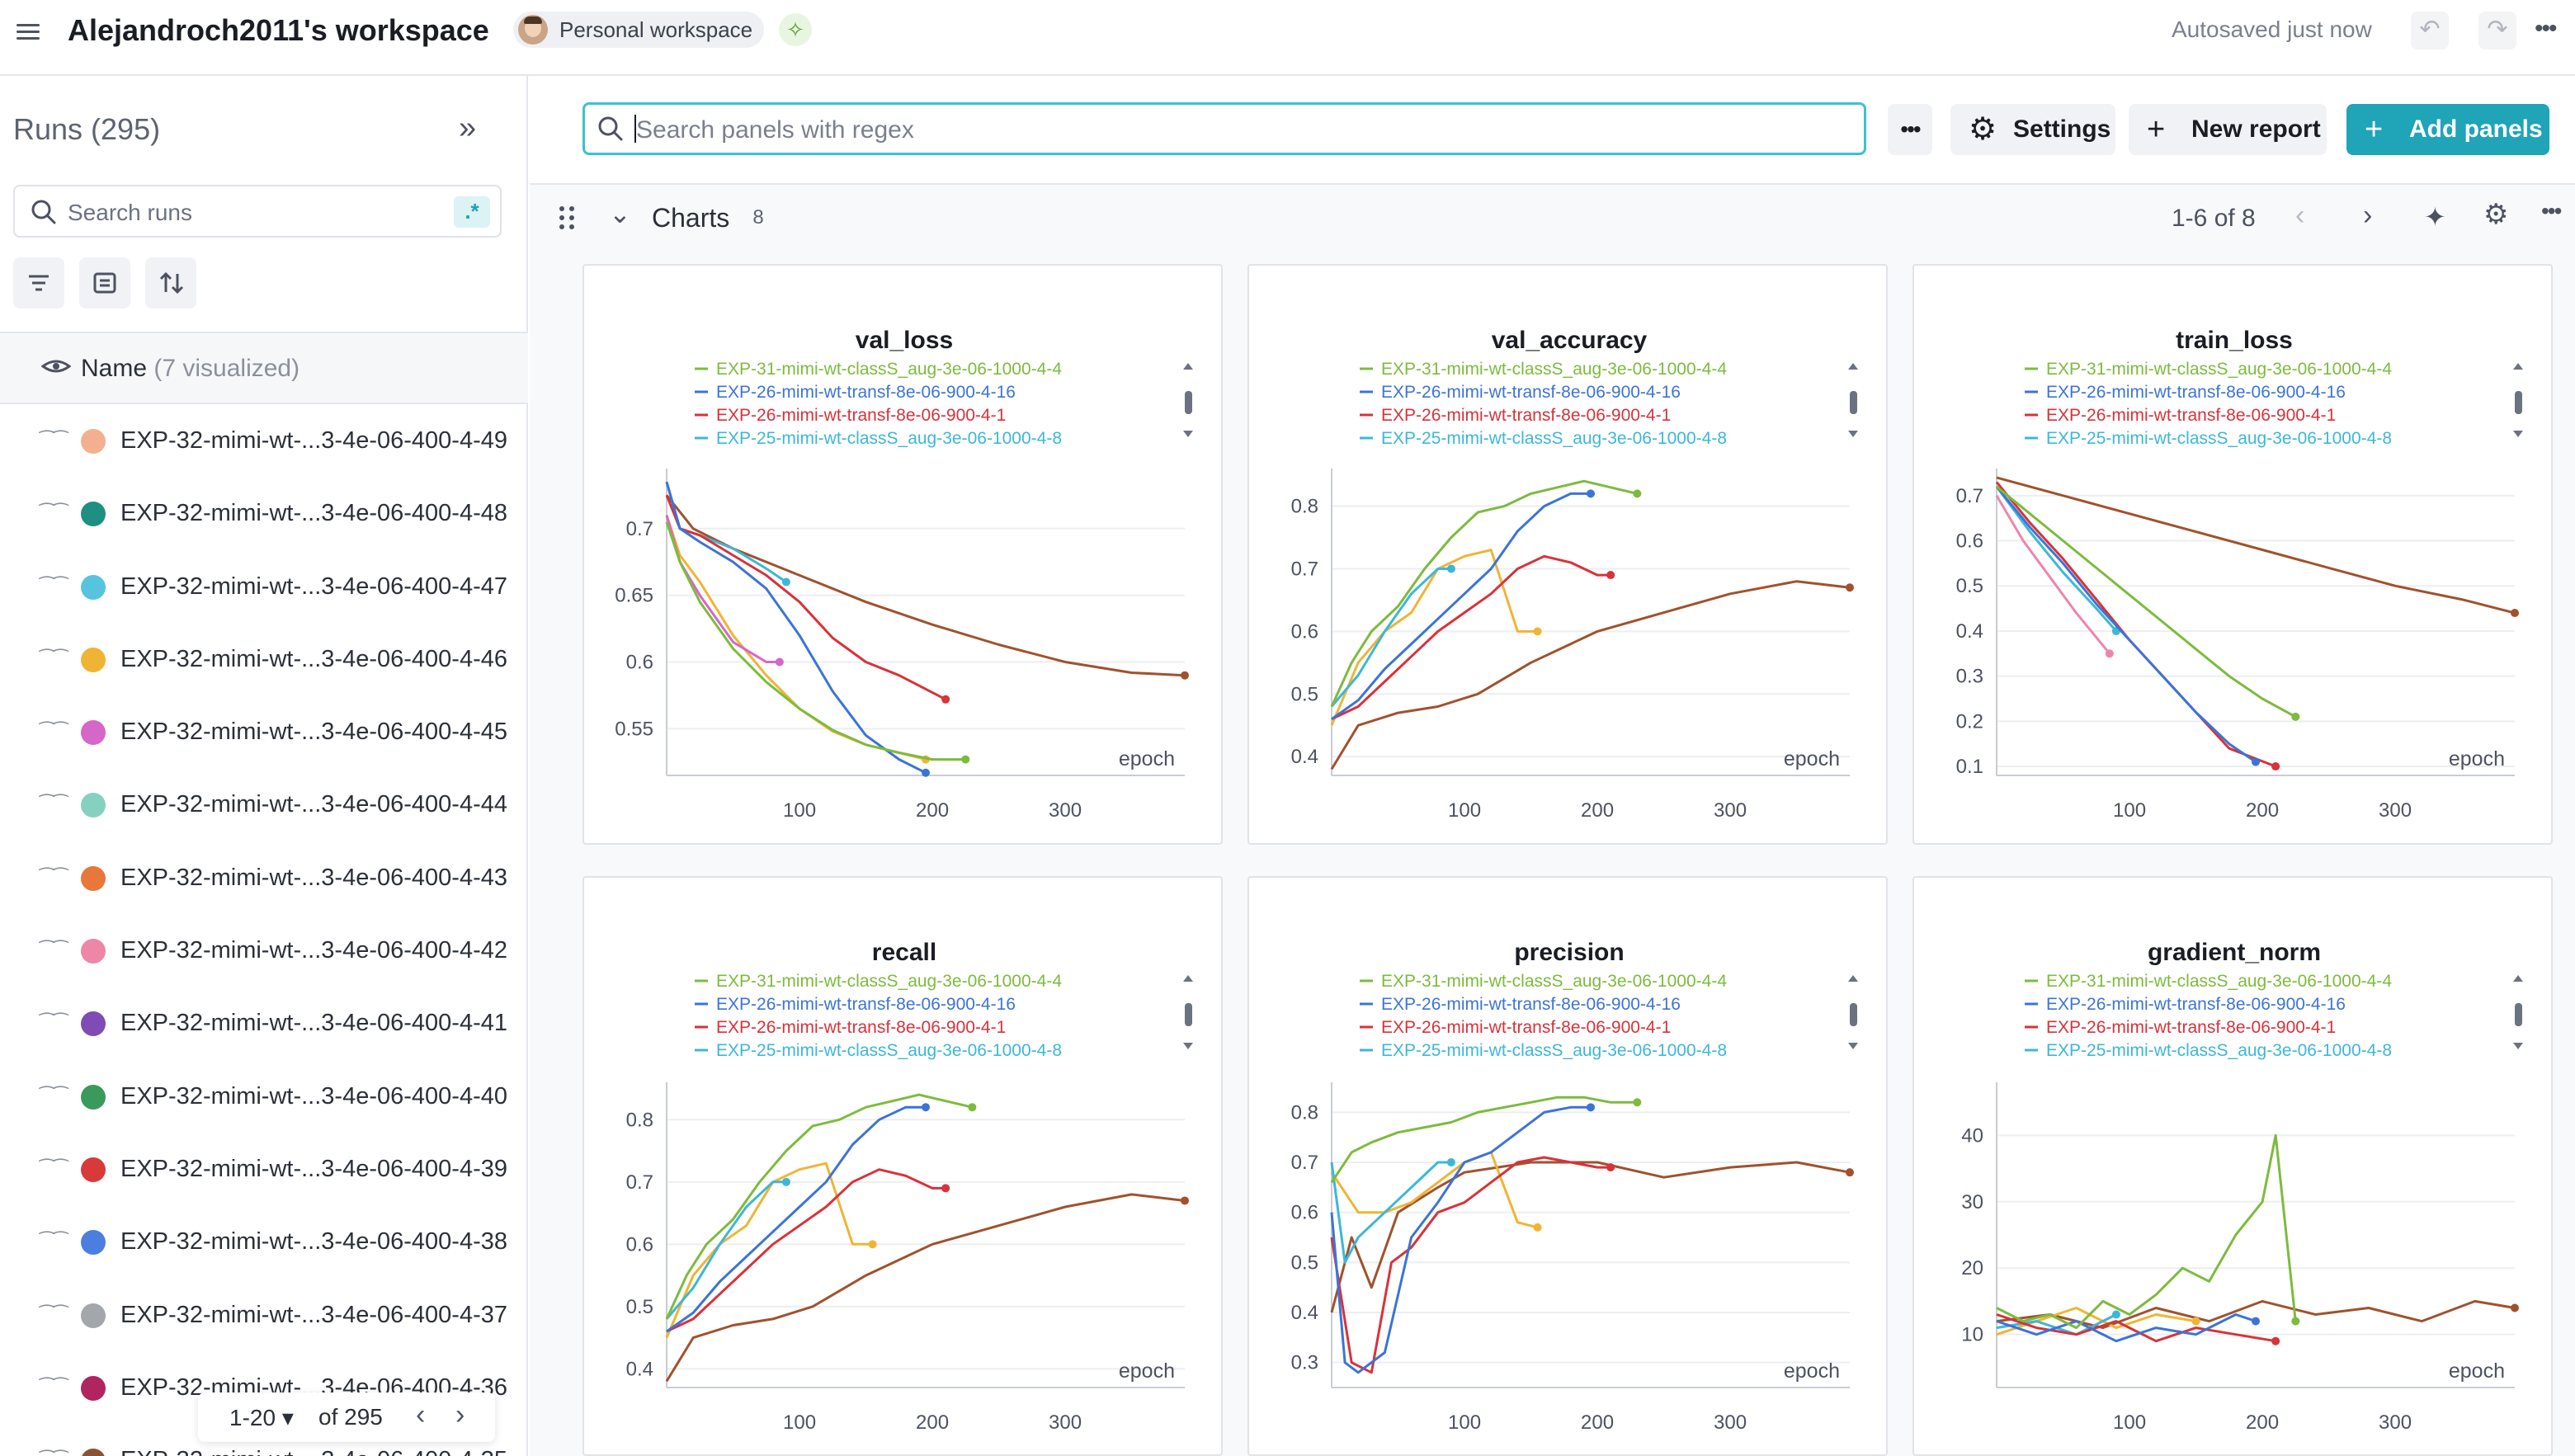  I want to click on run-row: ⁀⁀ EXP-32-mimi-wt-...3-4e-06-400-4-40, so click(264, 1096).